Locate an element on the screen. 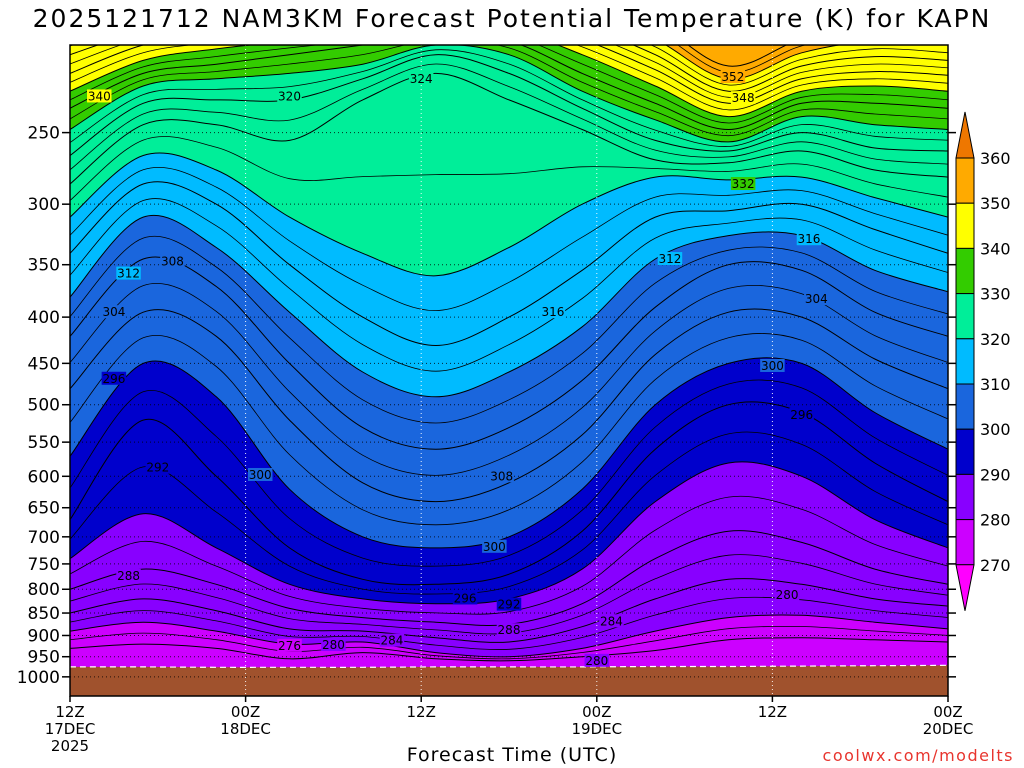  y-tick-label: 550 is located at coordinates (44, 443).